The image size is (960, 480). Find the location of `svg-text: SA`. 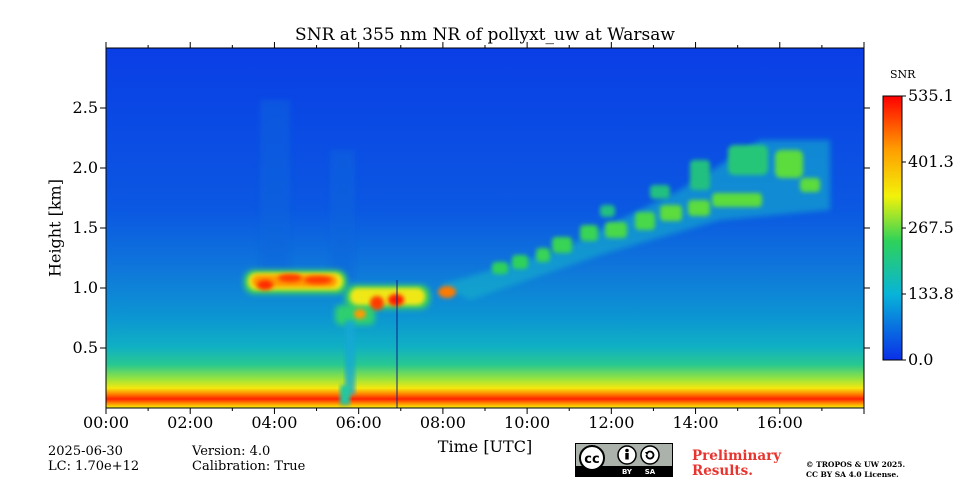

svg-text: SA is located at coordinates (650, 472).